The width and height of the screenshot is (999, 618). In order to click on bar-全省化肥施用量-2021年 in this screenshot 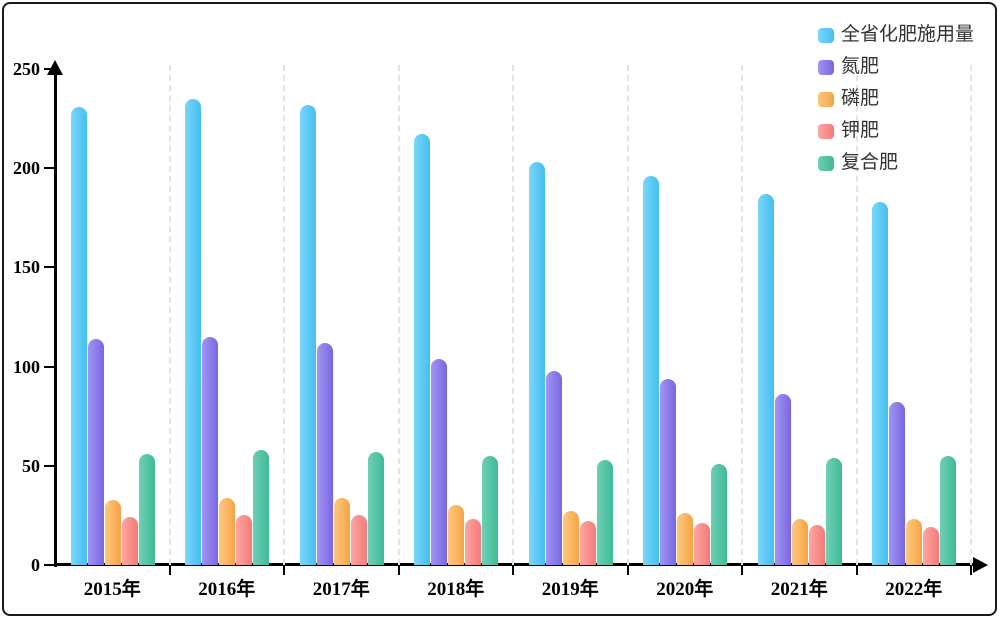, I will do `click(765, 379)`.